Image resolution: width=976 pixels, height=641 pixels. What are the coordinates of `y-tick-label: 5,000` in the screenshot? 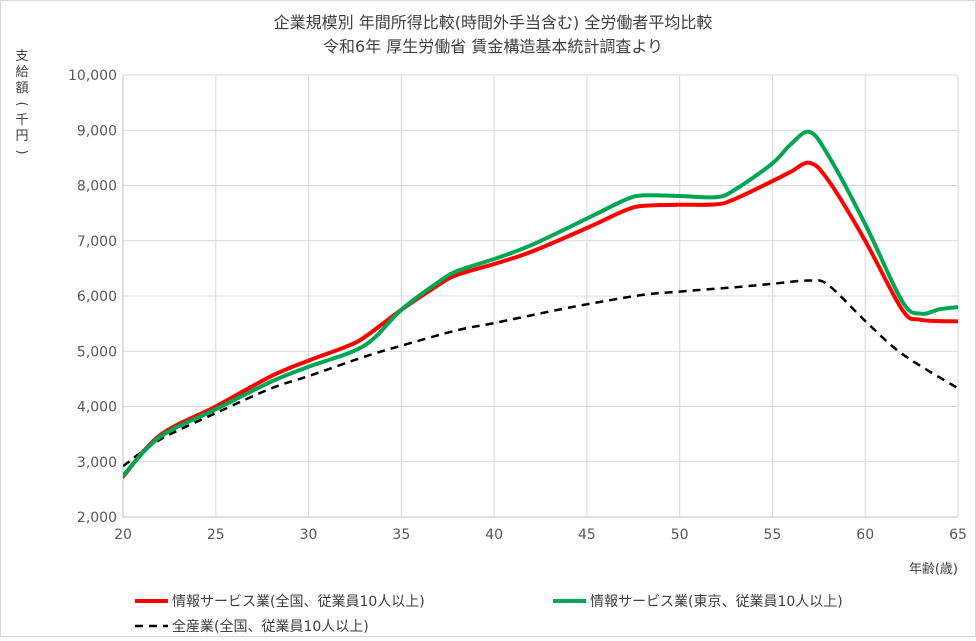 It's located at (97, 352).